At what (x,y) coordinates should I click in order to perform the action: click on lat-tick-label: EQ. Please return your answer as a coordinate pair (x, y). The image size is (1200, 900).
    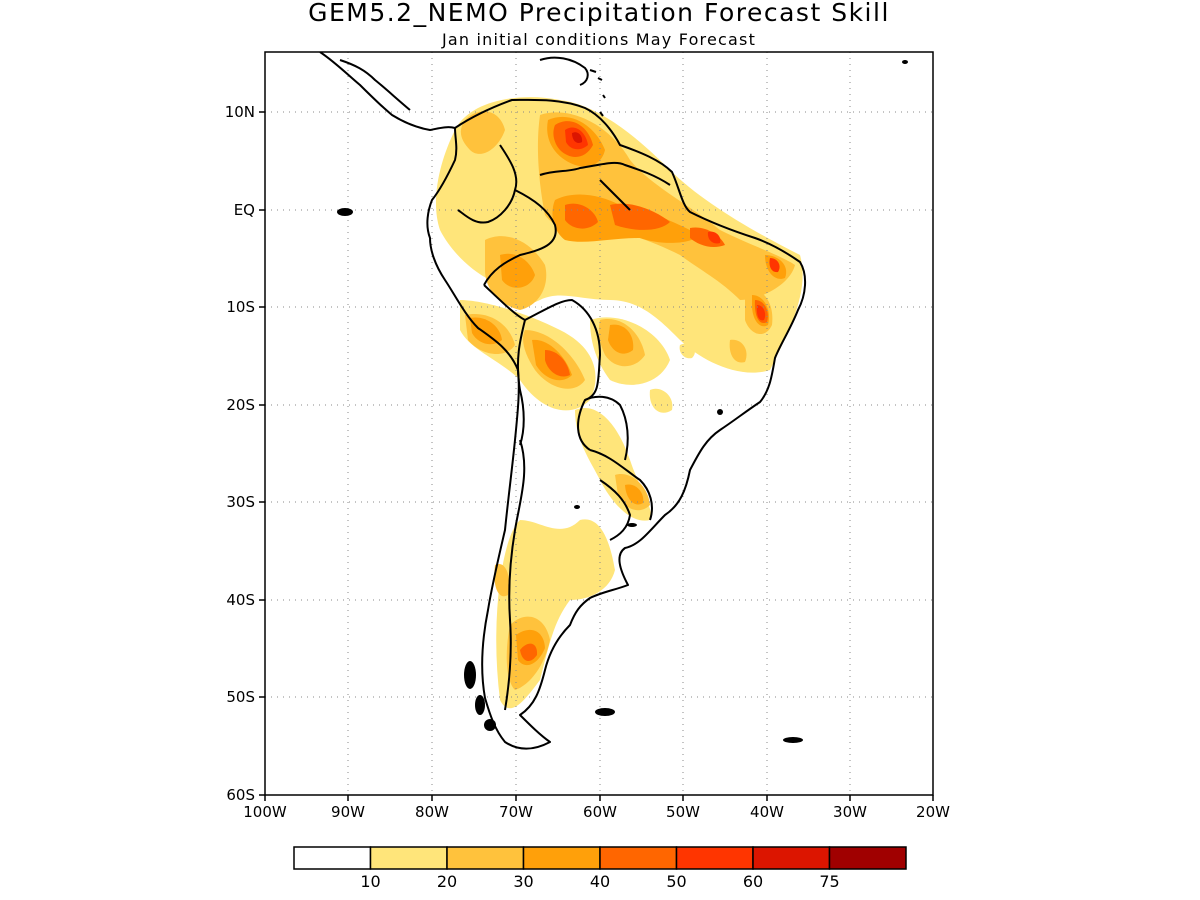
    Looking at the image, I should click on (244, 210).